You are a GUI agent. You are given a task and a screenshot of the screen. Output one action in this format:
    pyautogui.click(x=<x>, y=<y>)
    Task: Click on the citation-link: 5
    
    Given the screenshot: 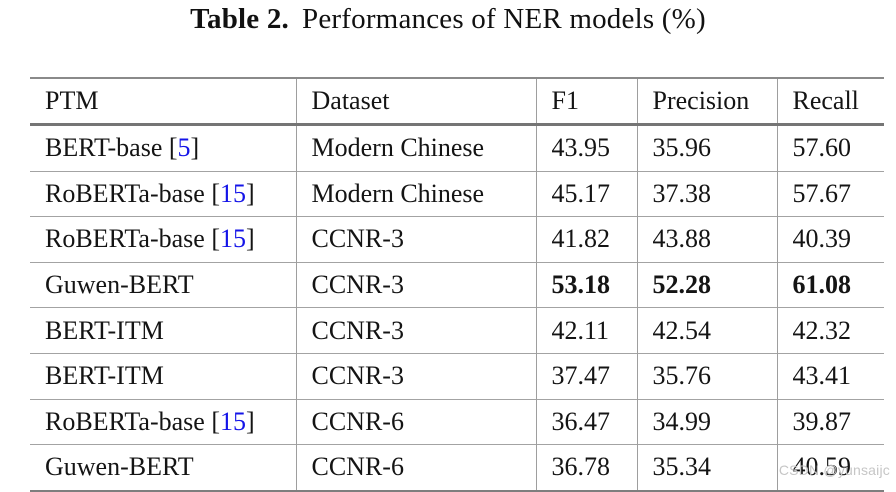 What is the action you would take?
    pyautogui.click(x=184, y=148)
    